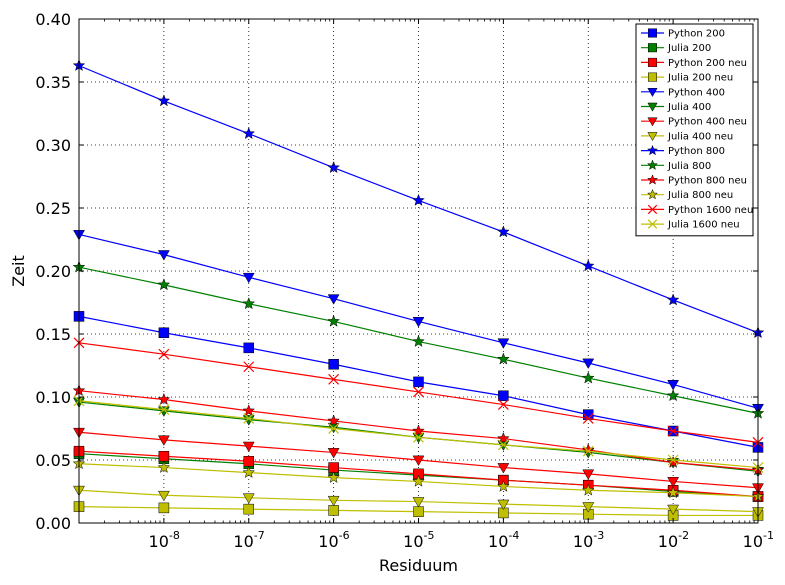 Image resolution: width=785 pixels, height=585 pixels. Describe the element at coordinates (710, 210) in the screenshot. I see `legend-label: Python 1600 neu` at that location.